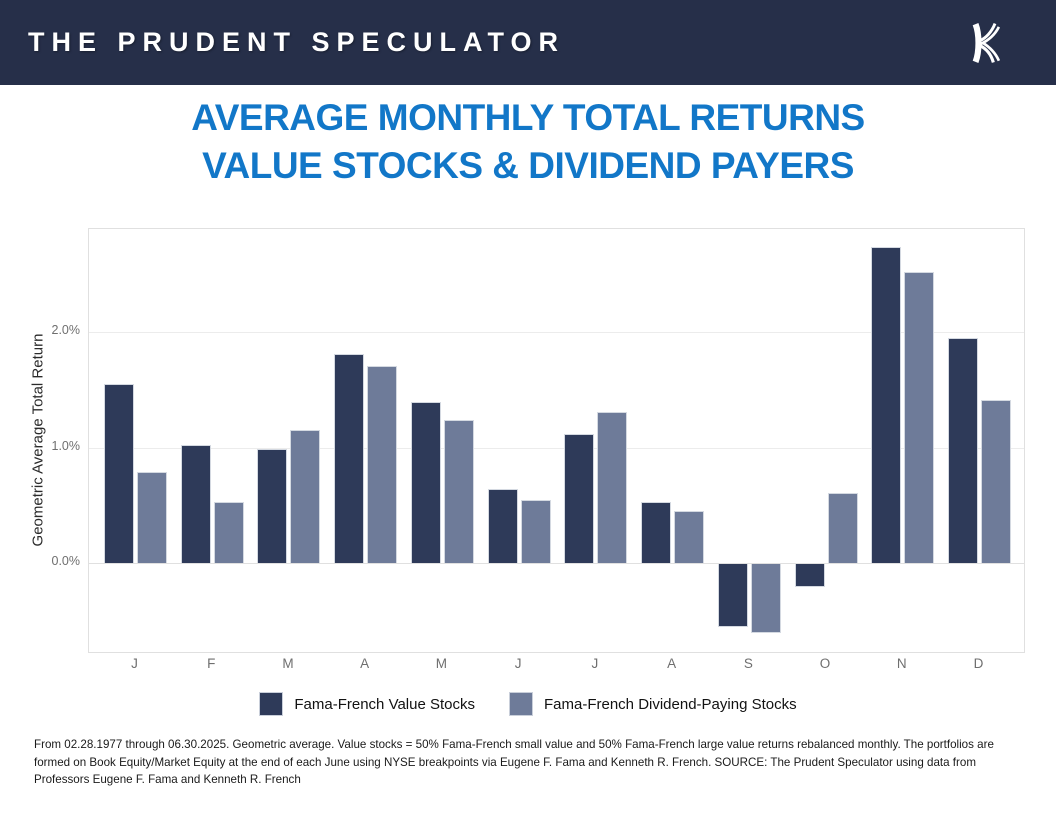 This screenshot has height=816, width=1056. Describe the element at coordinates (689, 537) in the screenshot. I see `bar-dividend-payers-a7` at that location.